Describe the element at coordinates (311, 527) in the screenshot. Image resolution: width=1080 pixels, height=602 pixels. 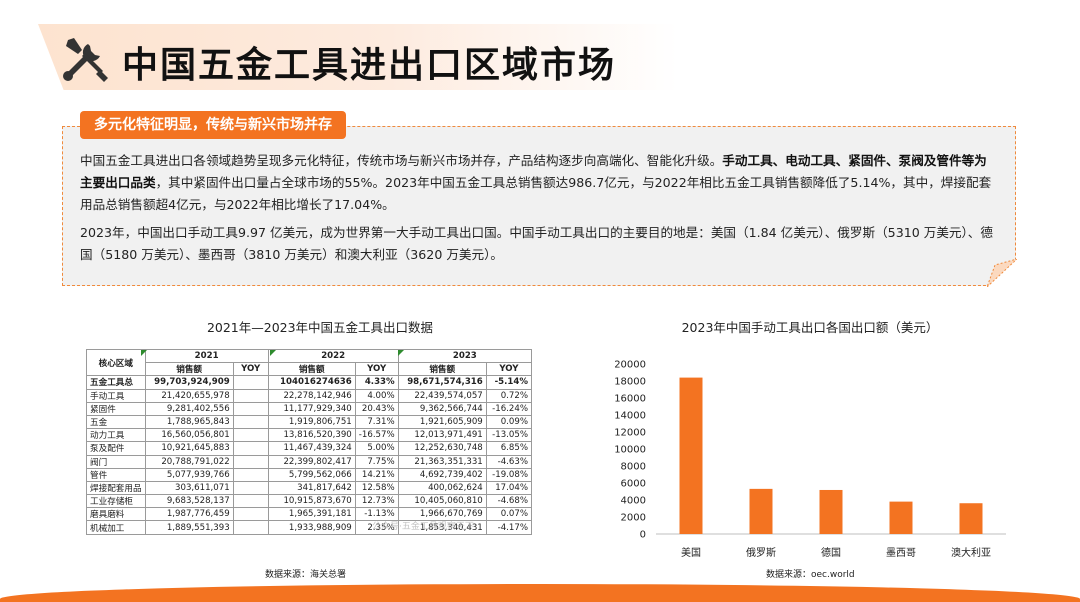
I see `sales-cell: 1,933,988,909` at that location.